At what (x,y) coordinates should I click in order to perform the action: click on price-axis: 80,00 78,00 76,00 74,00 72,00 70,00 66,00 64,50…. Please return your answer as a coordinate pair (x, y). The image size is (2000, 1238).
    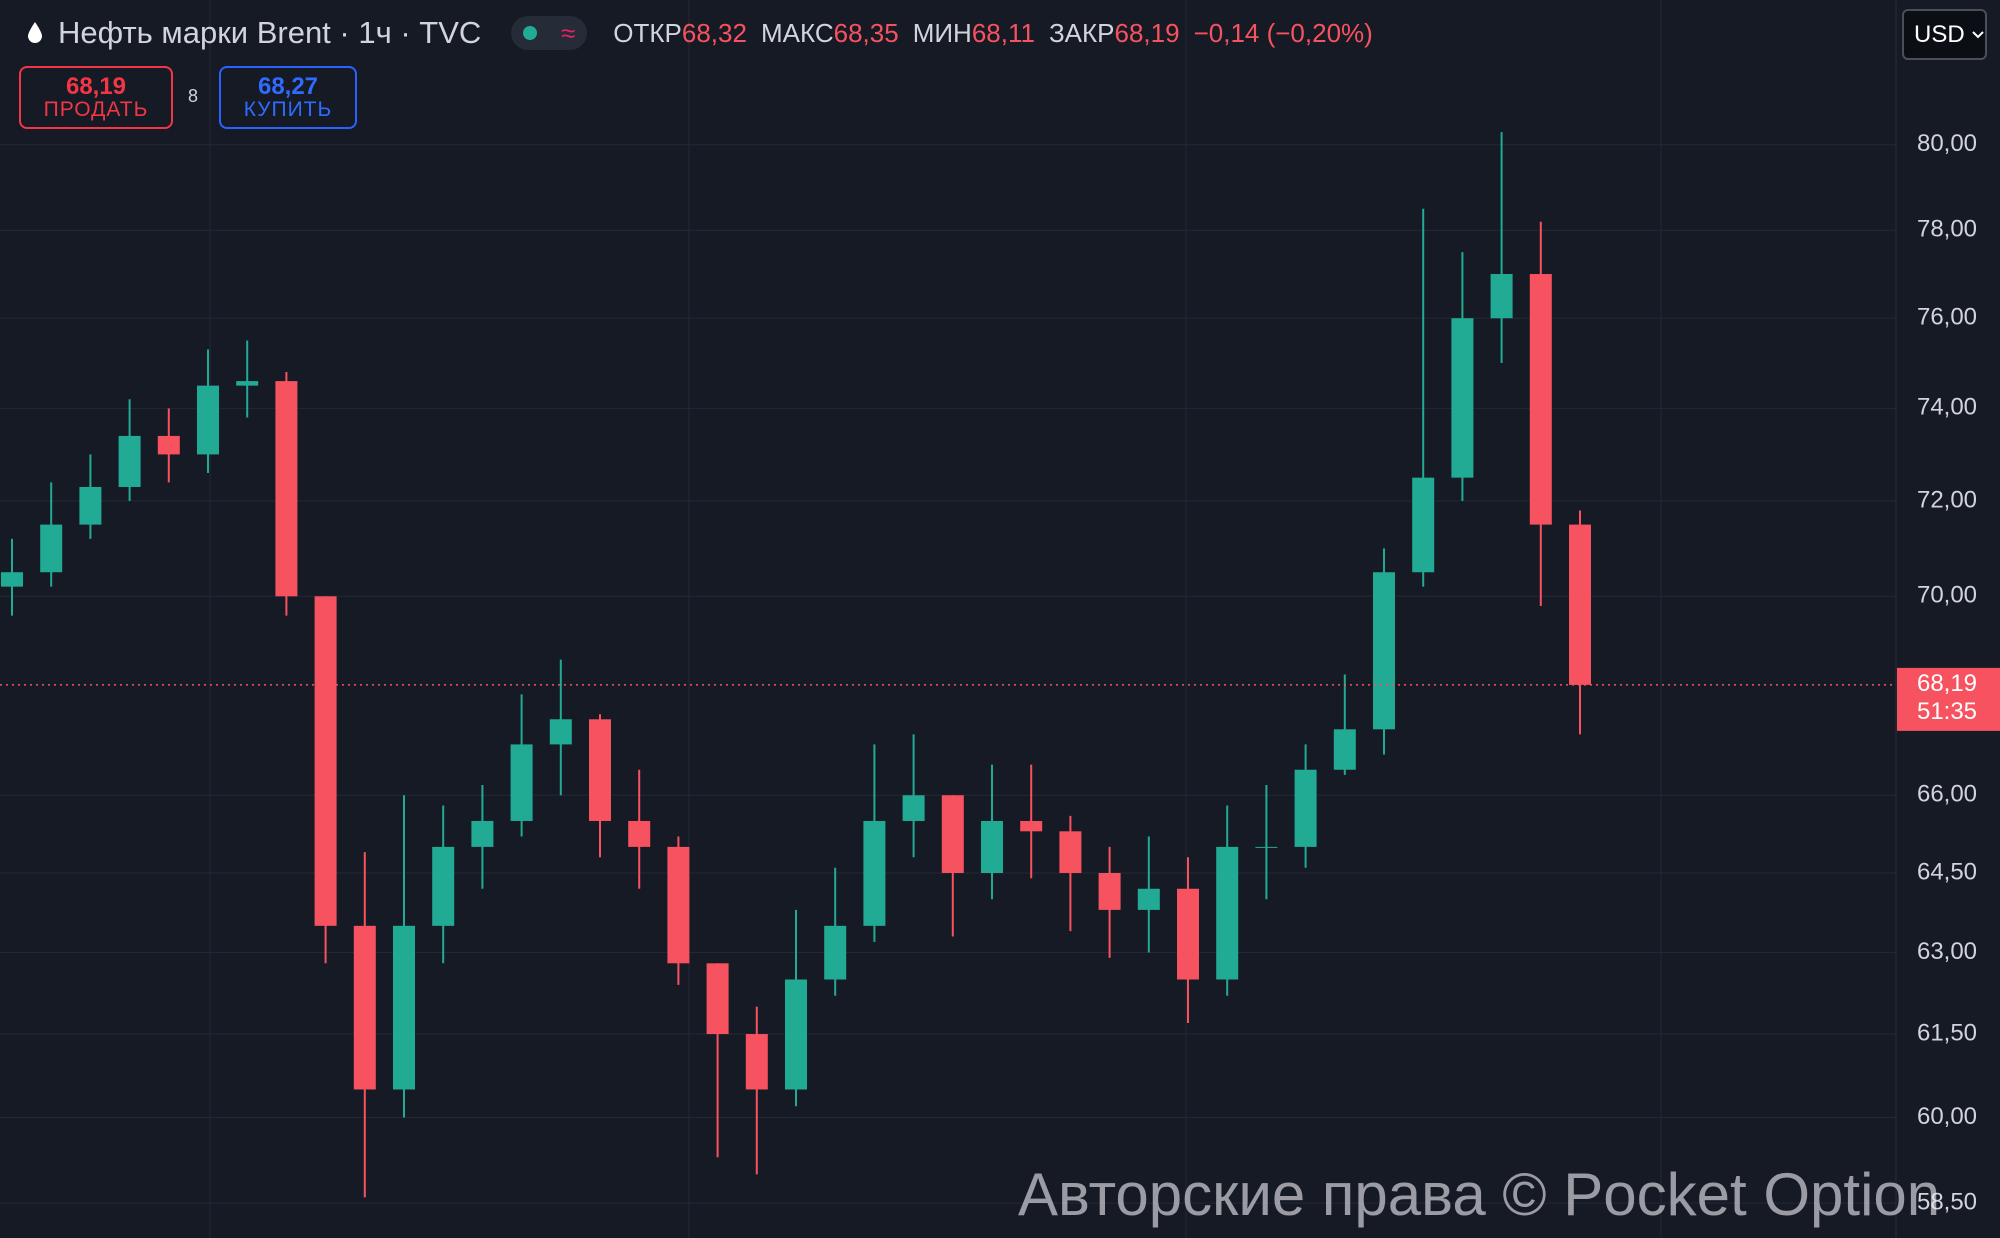
    Looking at the image, I should click on (1947, 619).